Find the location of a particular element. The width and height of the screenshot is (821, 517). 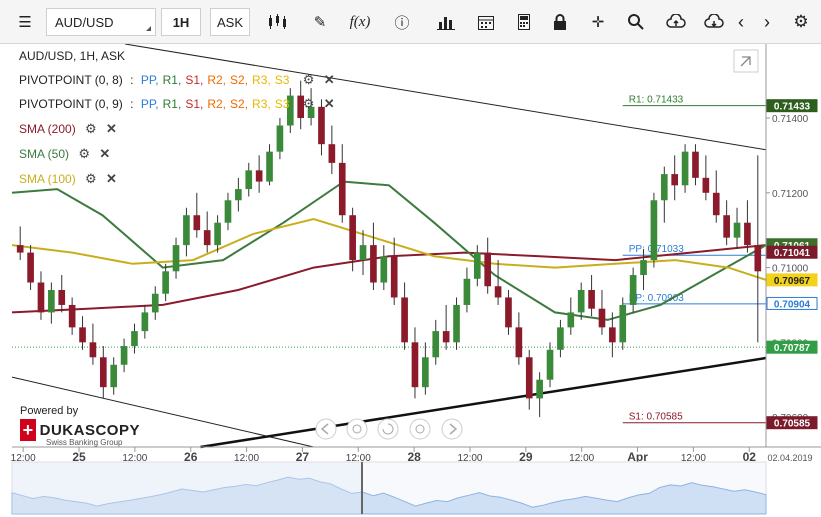

crosshair-icon: ✛ is located at coordinates (598, 22).